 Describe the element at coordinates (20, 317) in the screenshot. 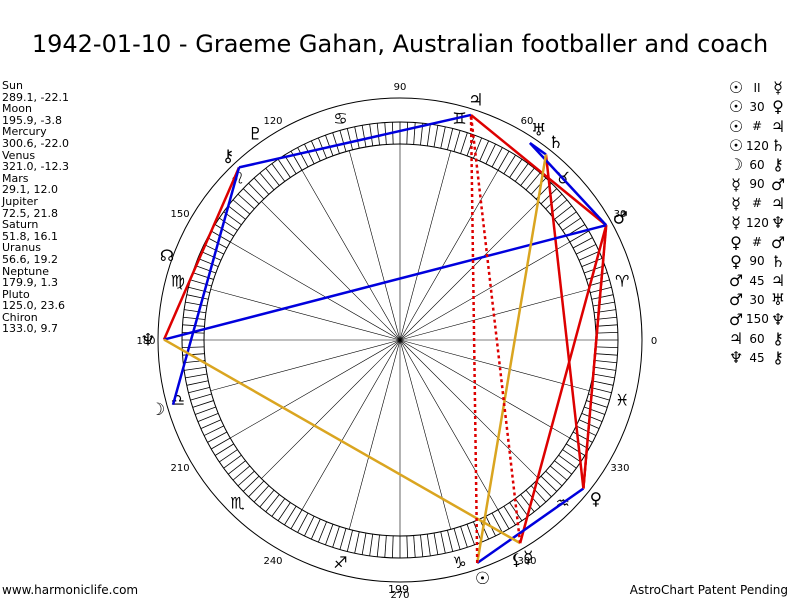

I see `planet-name-chiron: Chiron` at that location.